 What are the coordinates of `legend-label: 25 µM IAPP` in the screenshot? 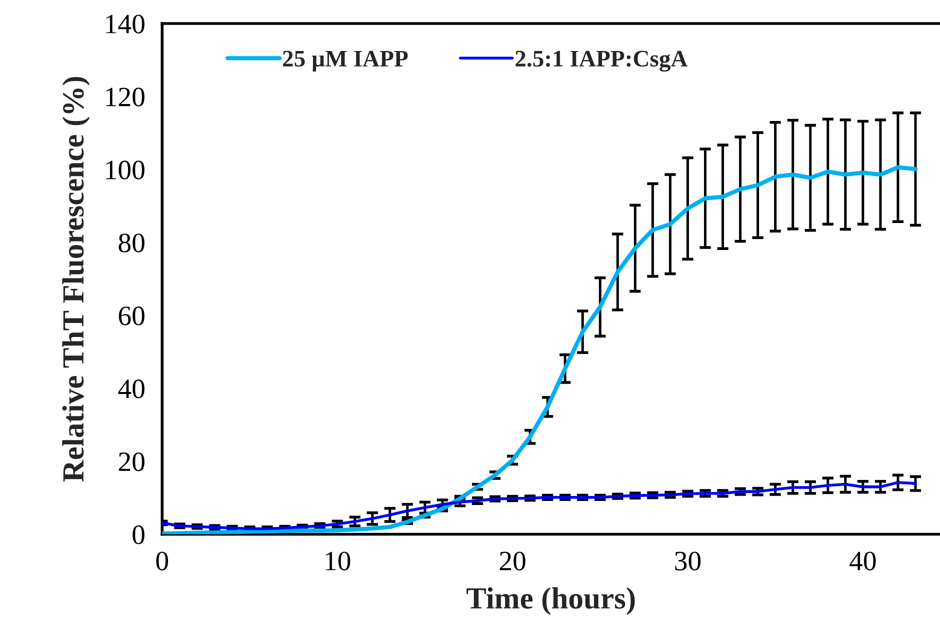 It's located at (345, 61).